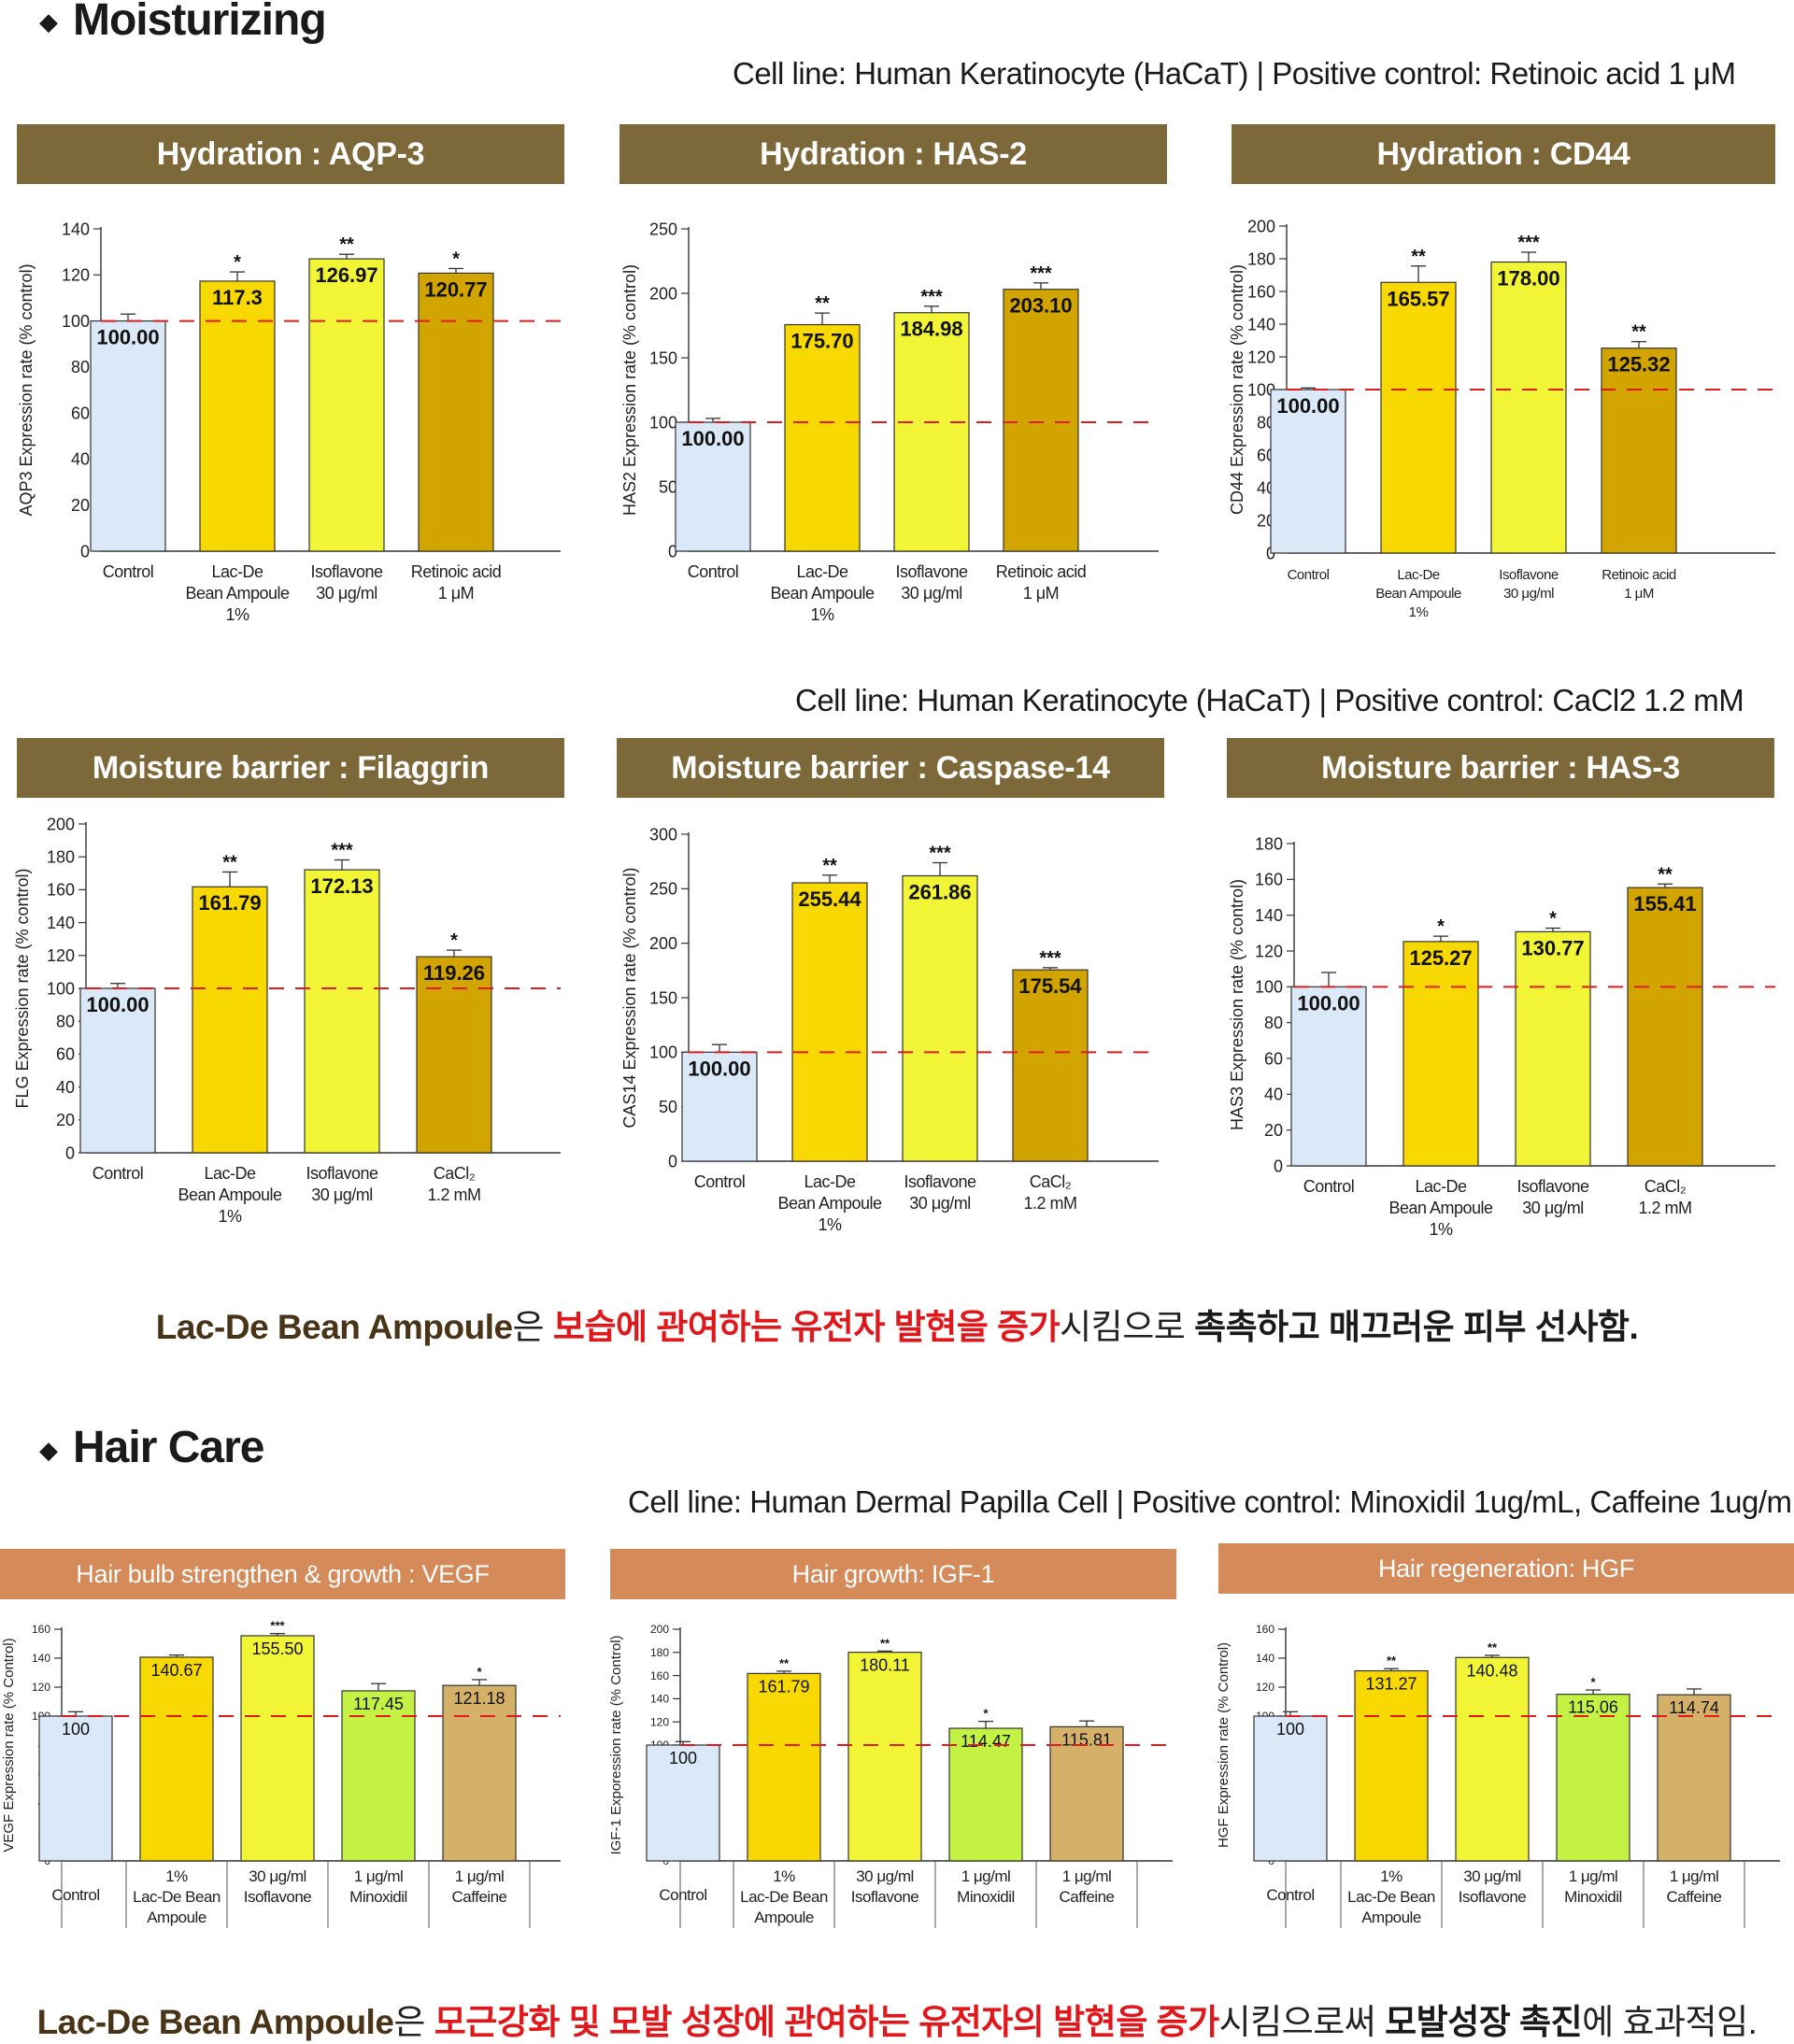 This screenshot has height=2044, width=1794. What do you see at coordinates (455, 289) in the screenshot?
I see `data-label: 120.77` at bounding box center [455, 289].